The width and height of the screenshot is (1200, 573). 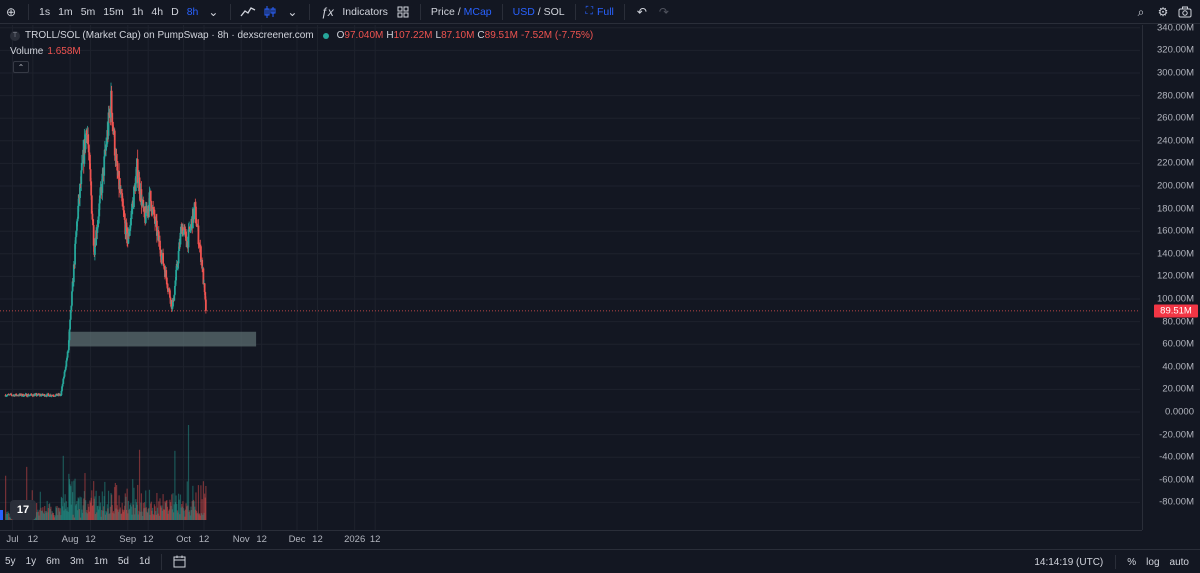 I want to click on quick-search-icon: ⌕, so click(x=1141, y=11).